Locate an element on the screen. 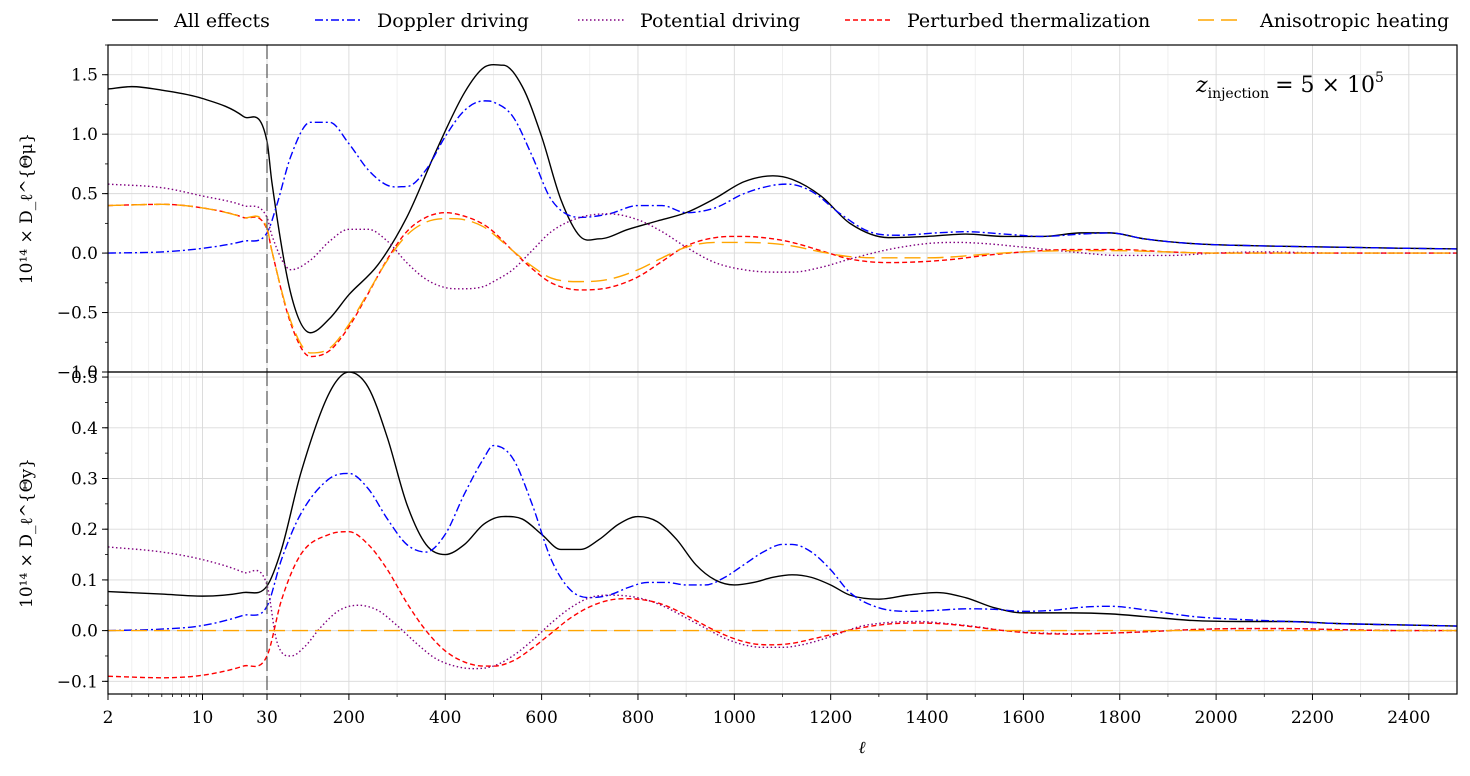 The width and height of the screenshot is (1470, 776). y-tick-label-top: 1.5 is located at coordinates (84, 76).